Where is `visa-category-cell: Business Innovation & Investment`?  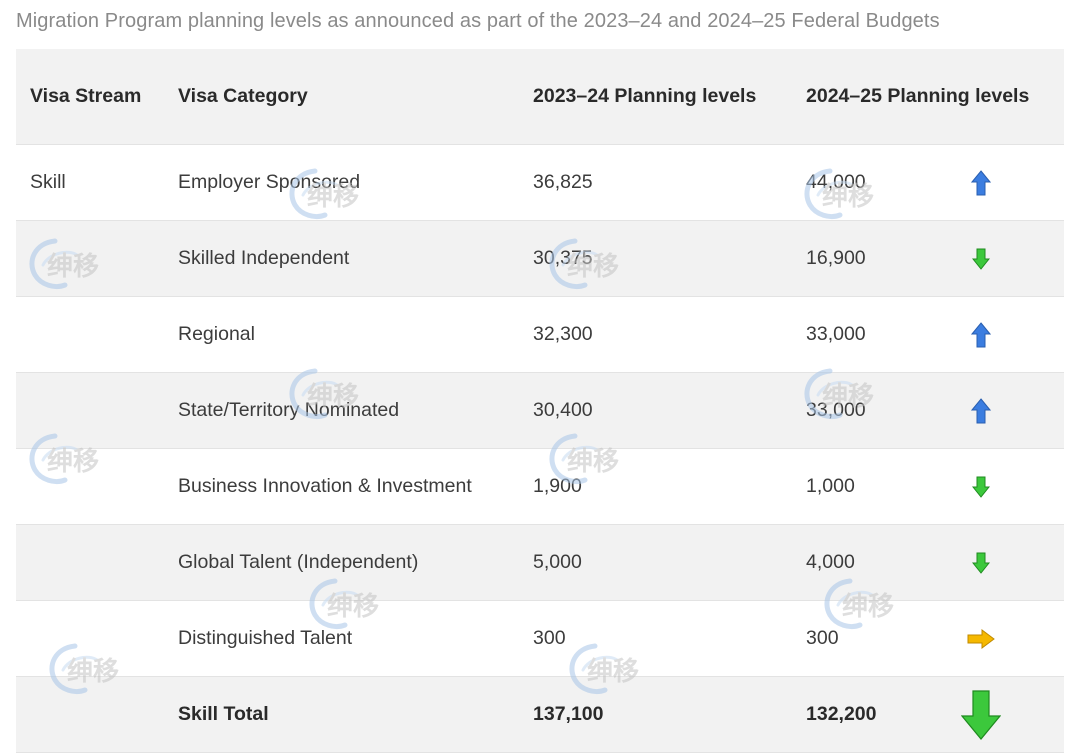
visa-category-cell: Business Innovation & Investment is located at coordinates (325, 486).